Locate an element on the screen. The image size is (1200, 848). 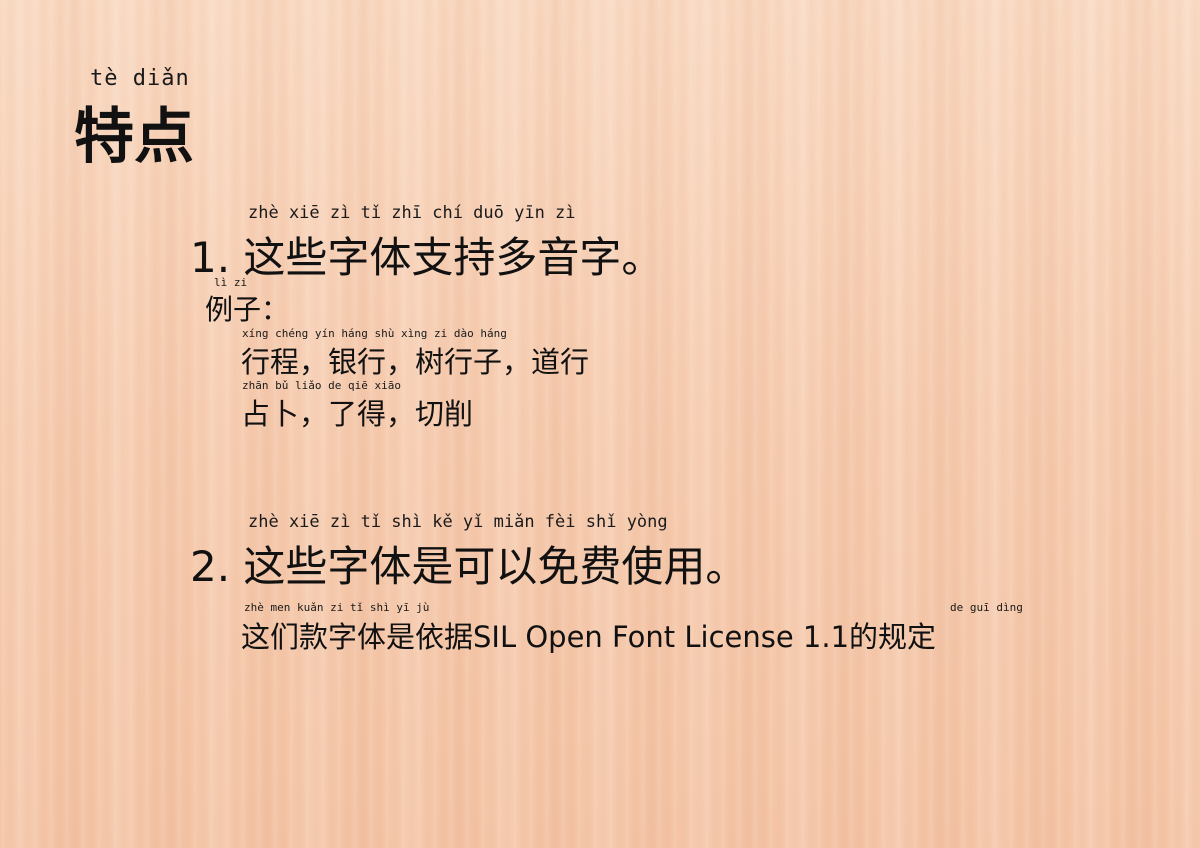
license-line-end-pinyin: de guī dìng is located at coordinates (986, 607).